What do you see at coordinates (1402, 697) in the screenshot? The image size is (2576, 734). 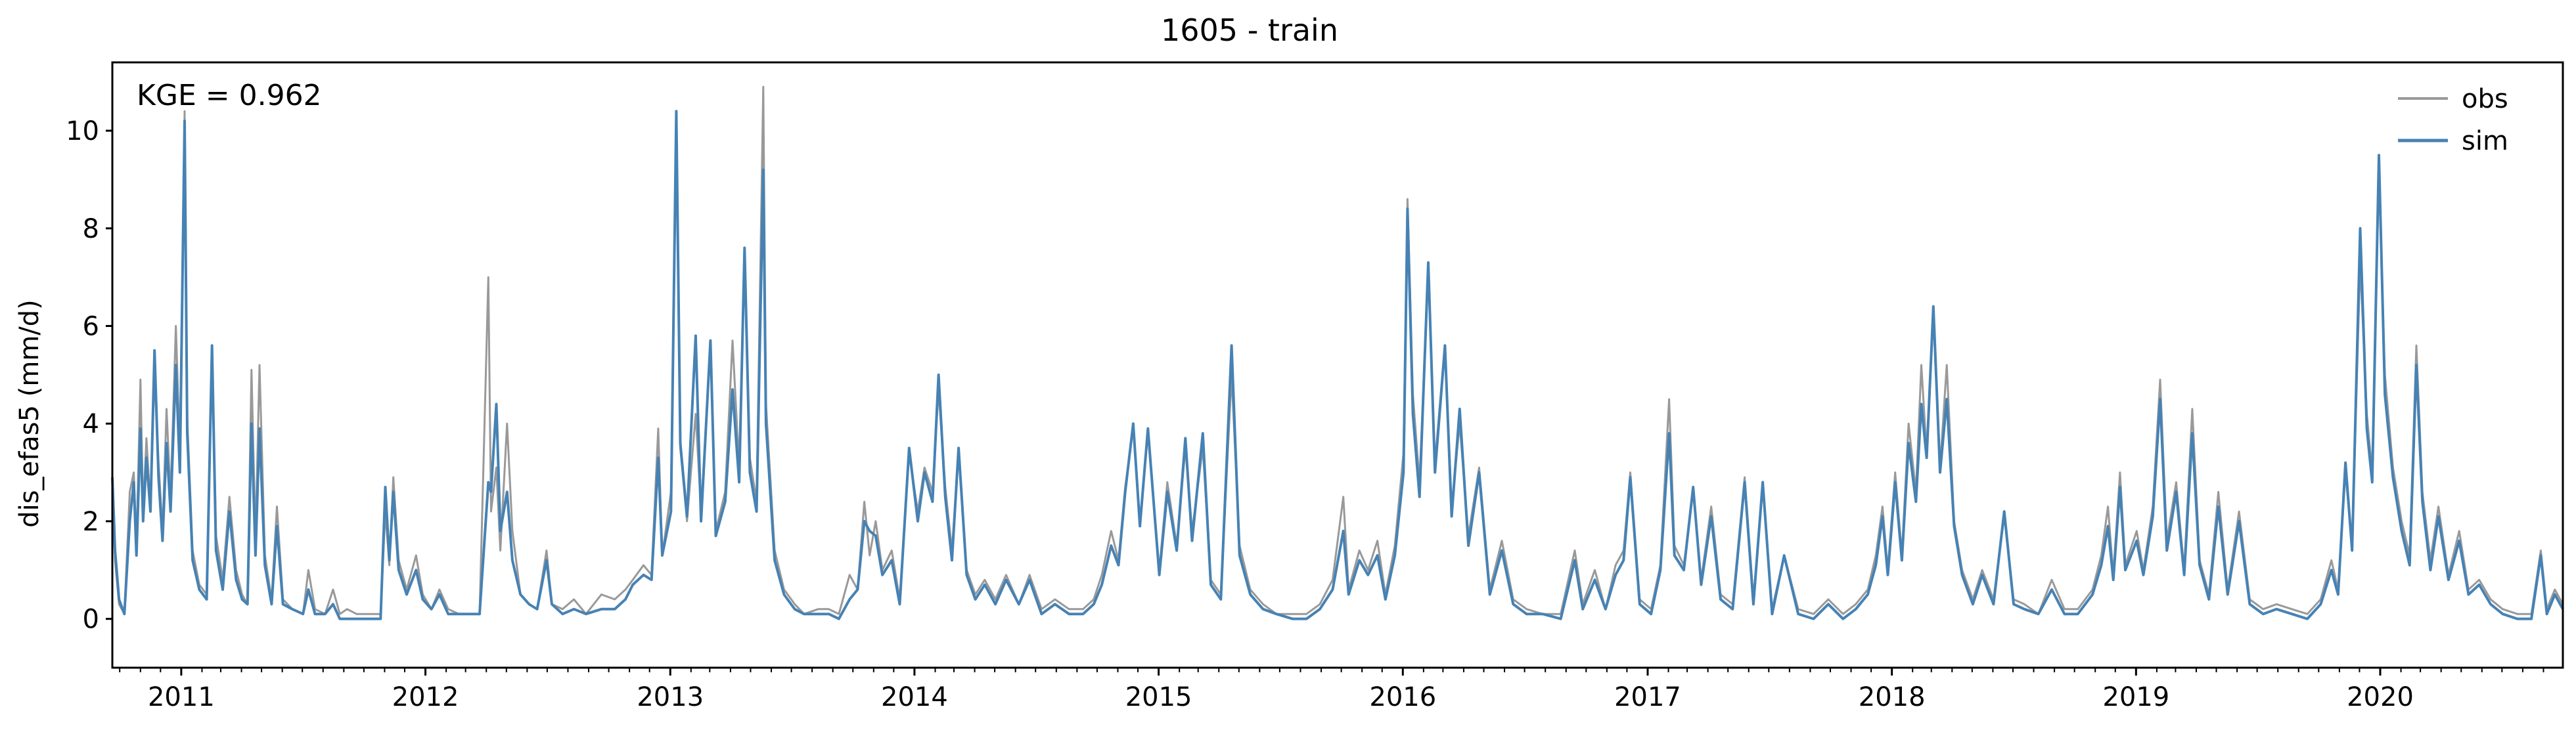 I see `x-tick-label: 2016` at bounding box center [1402, 697].